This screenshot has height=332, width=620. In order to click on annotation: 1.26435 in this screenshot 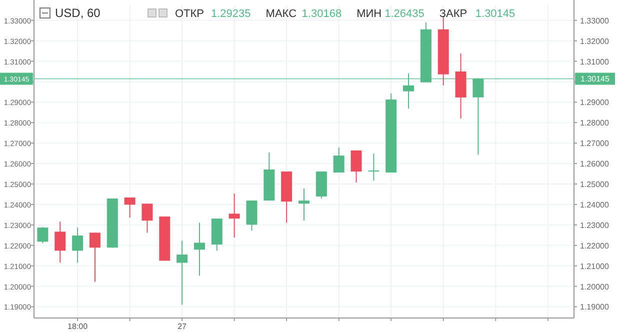, I will do `click(404, 14)`.